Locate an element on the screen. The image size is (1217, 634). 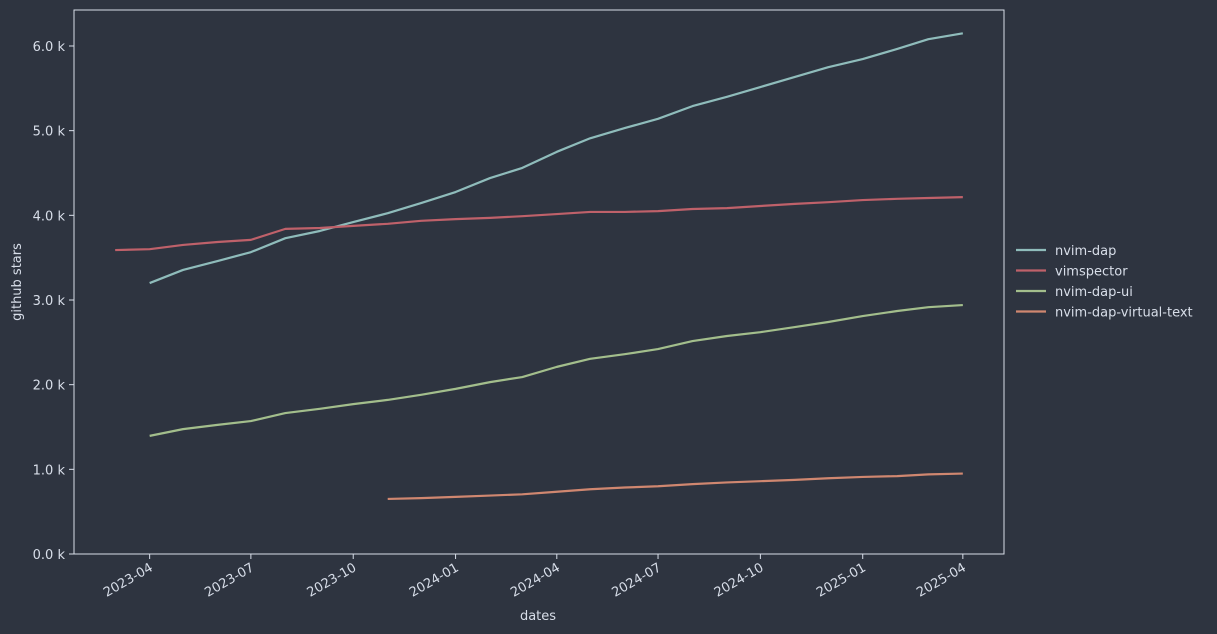
y-tick-label: 1.0 k is located at coordinates (49, 470).